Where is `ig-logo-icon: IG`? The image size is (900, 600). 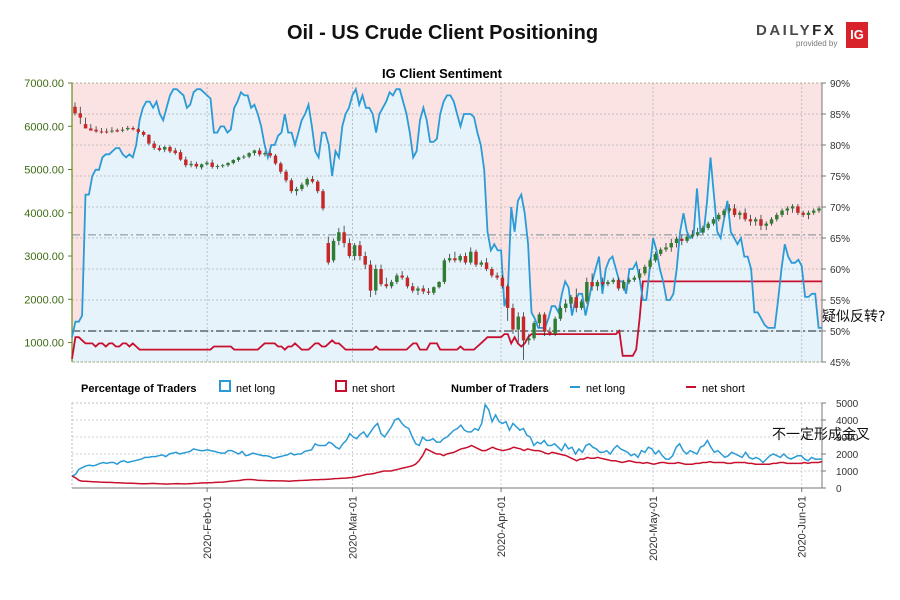 ig-logo-icon: IG is located at coordinates (857, 35).